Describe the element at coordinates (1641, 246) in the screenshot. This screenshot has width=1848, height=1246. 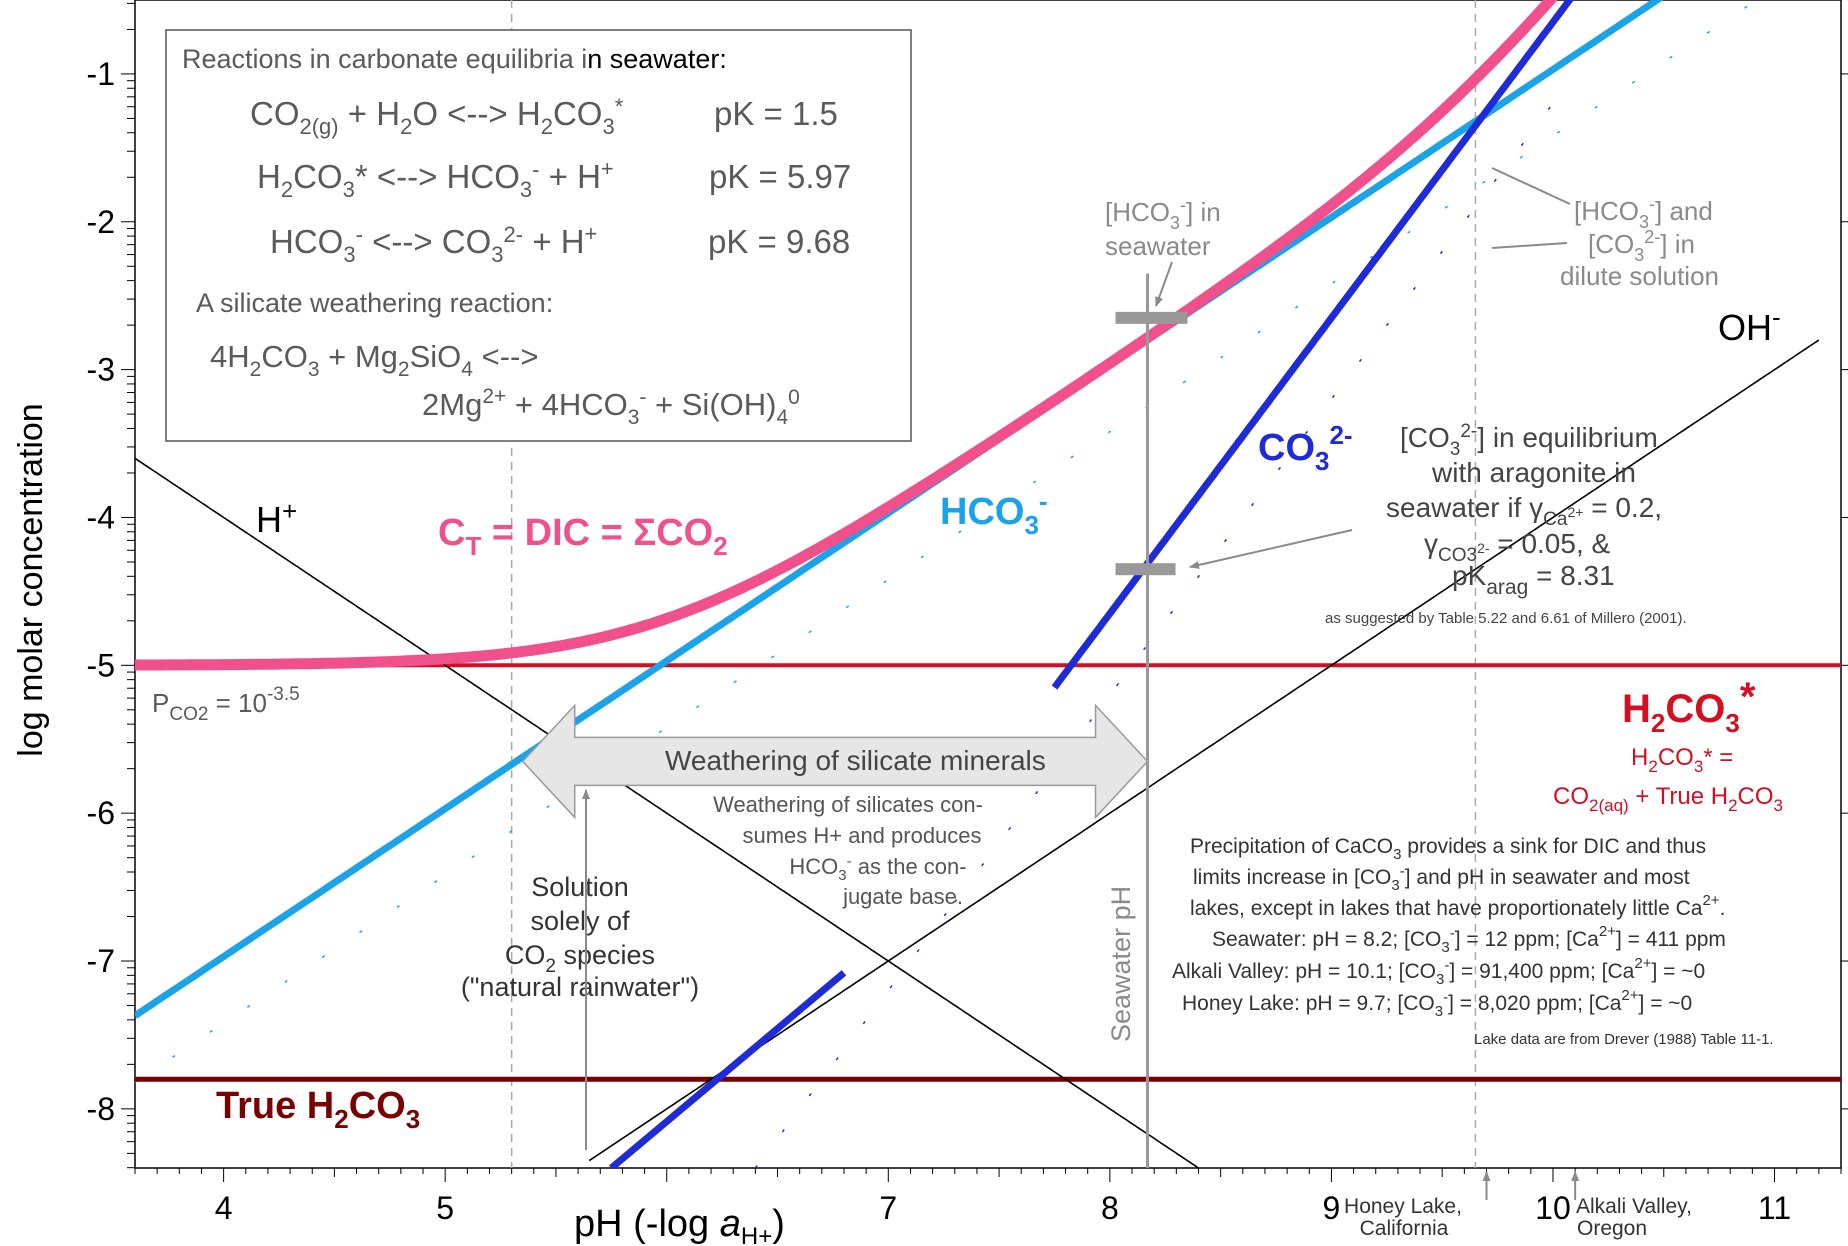
I see `dilute-line2: [CO32-] in` at that location.